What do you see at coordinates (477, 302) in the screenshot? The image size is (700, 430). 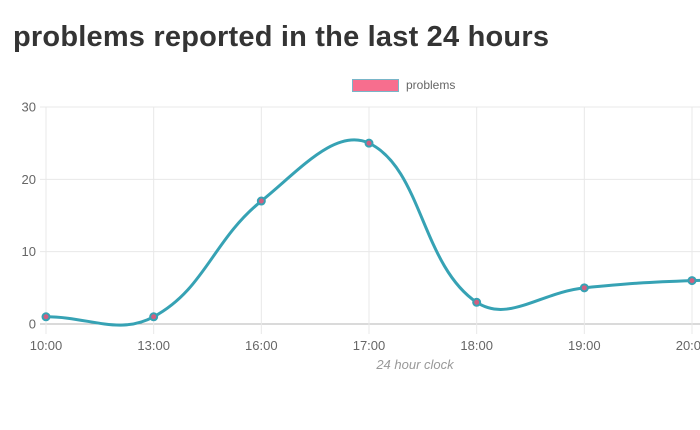 I see `data-point-18:00` at bounding box center [477, 302].